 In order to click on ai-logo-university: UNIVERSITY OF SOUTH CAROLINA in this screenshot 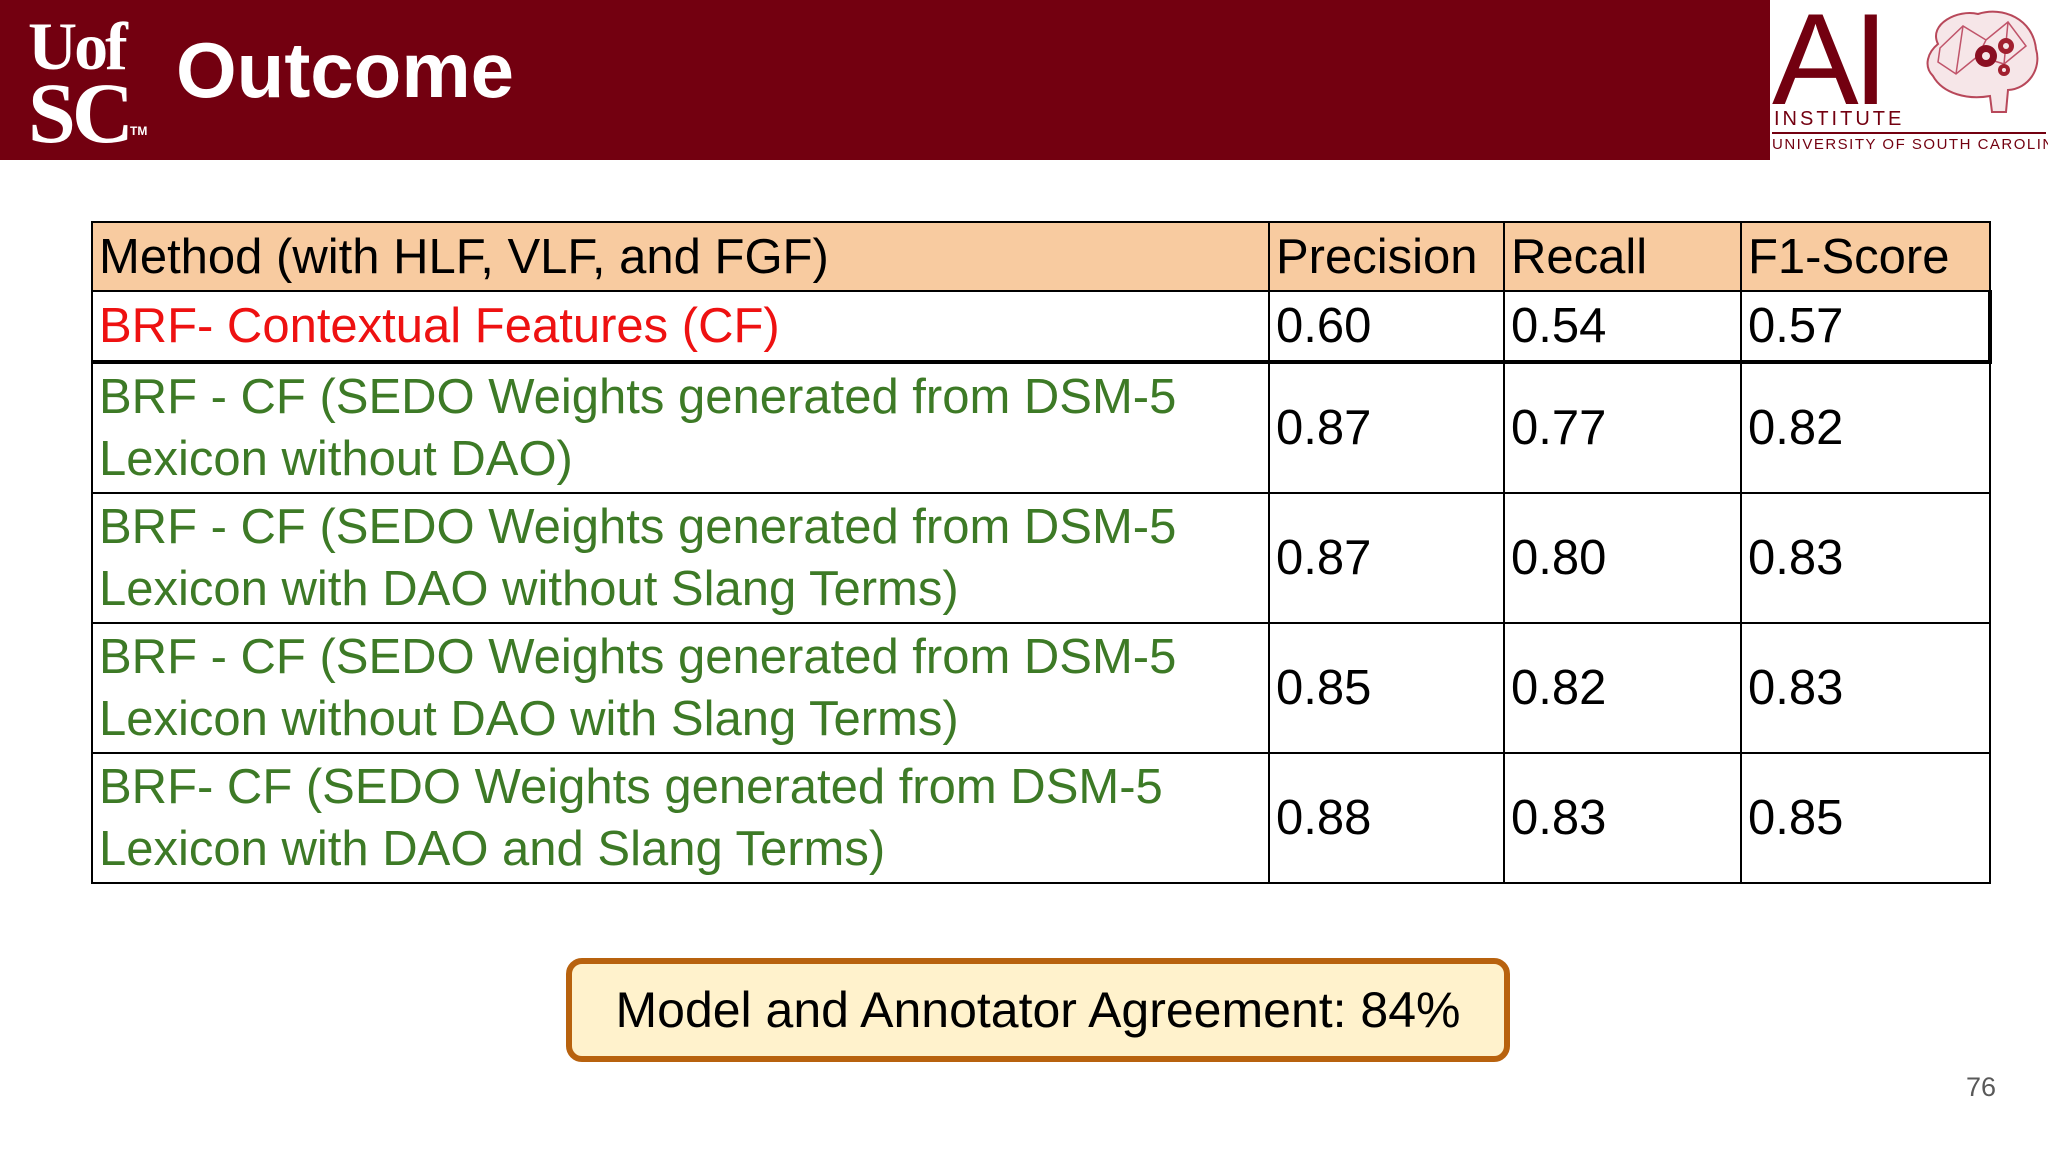, I will do `click(1910, 144)`.